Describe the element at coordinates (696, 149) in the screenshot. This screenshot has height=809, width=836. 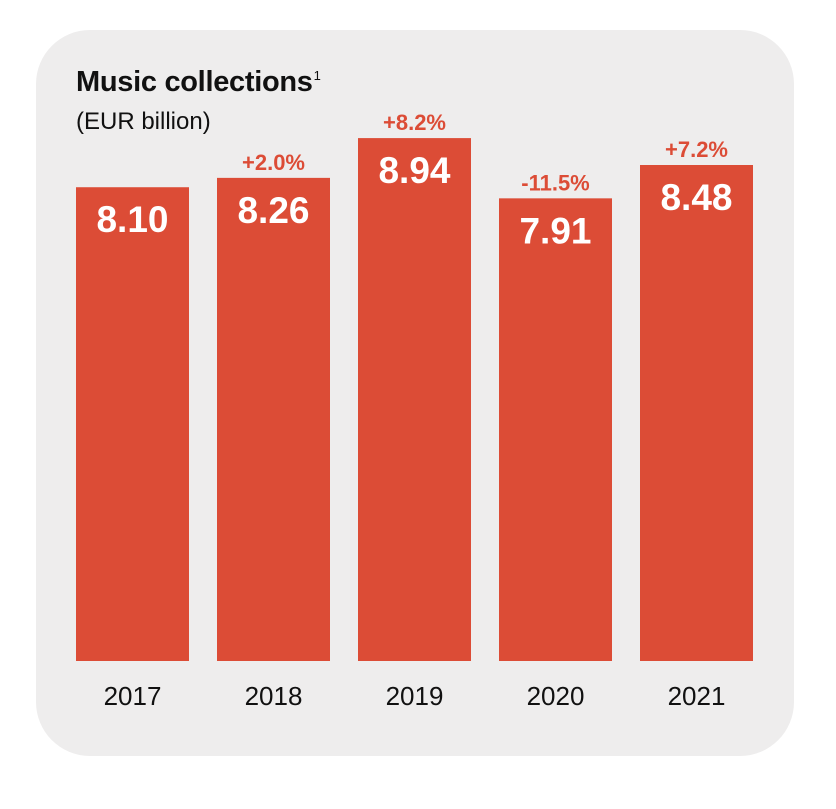
I see `change-label-2021: +7.2%` at that location.